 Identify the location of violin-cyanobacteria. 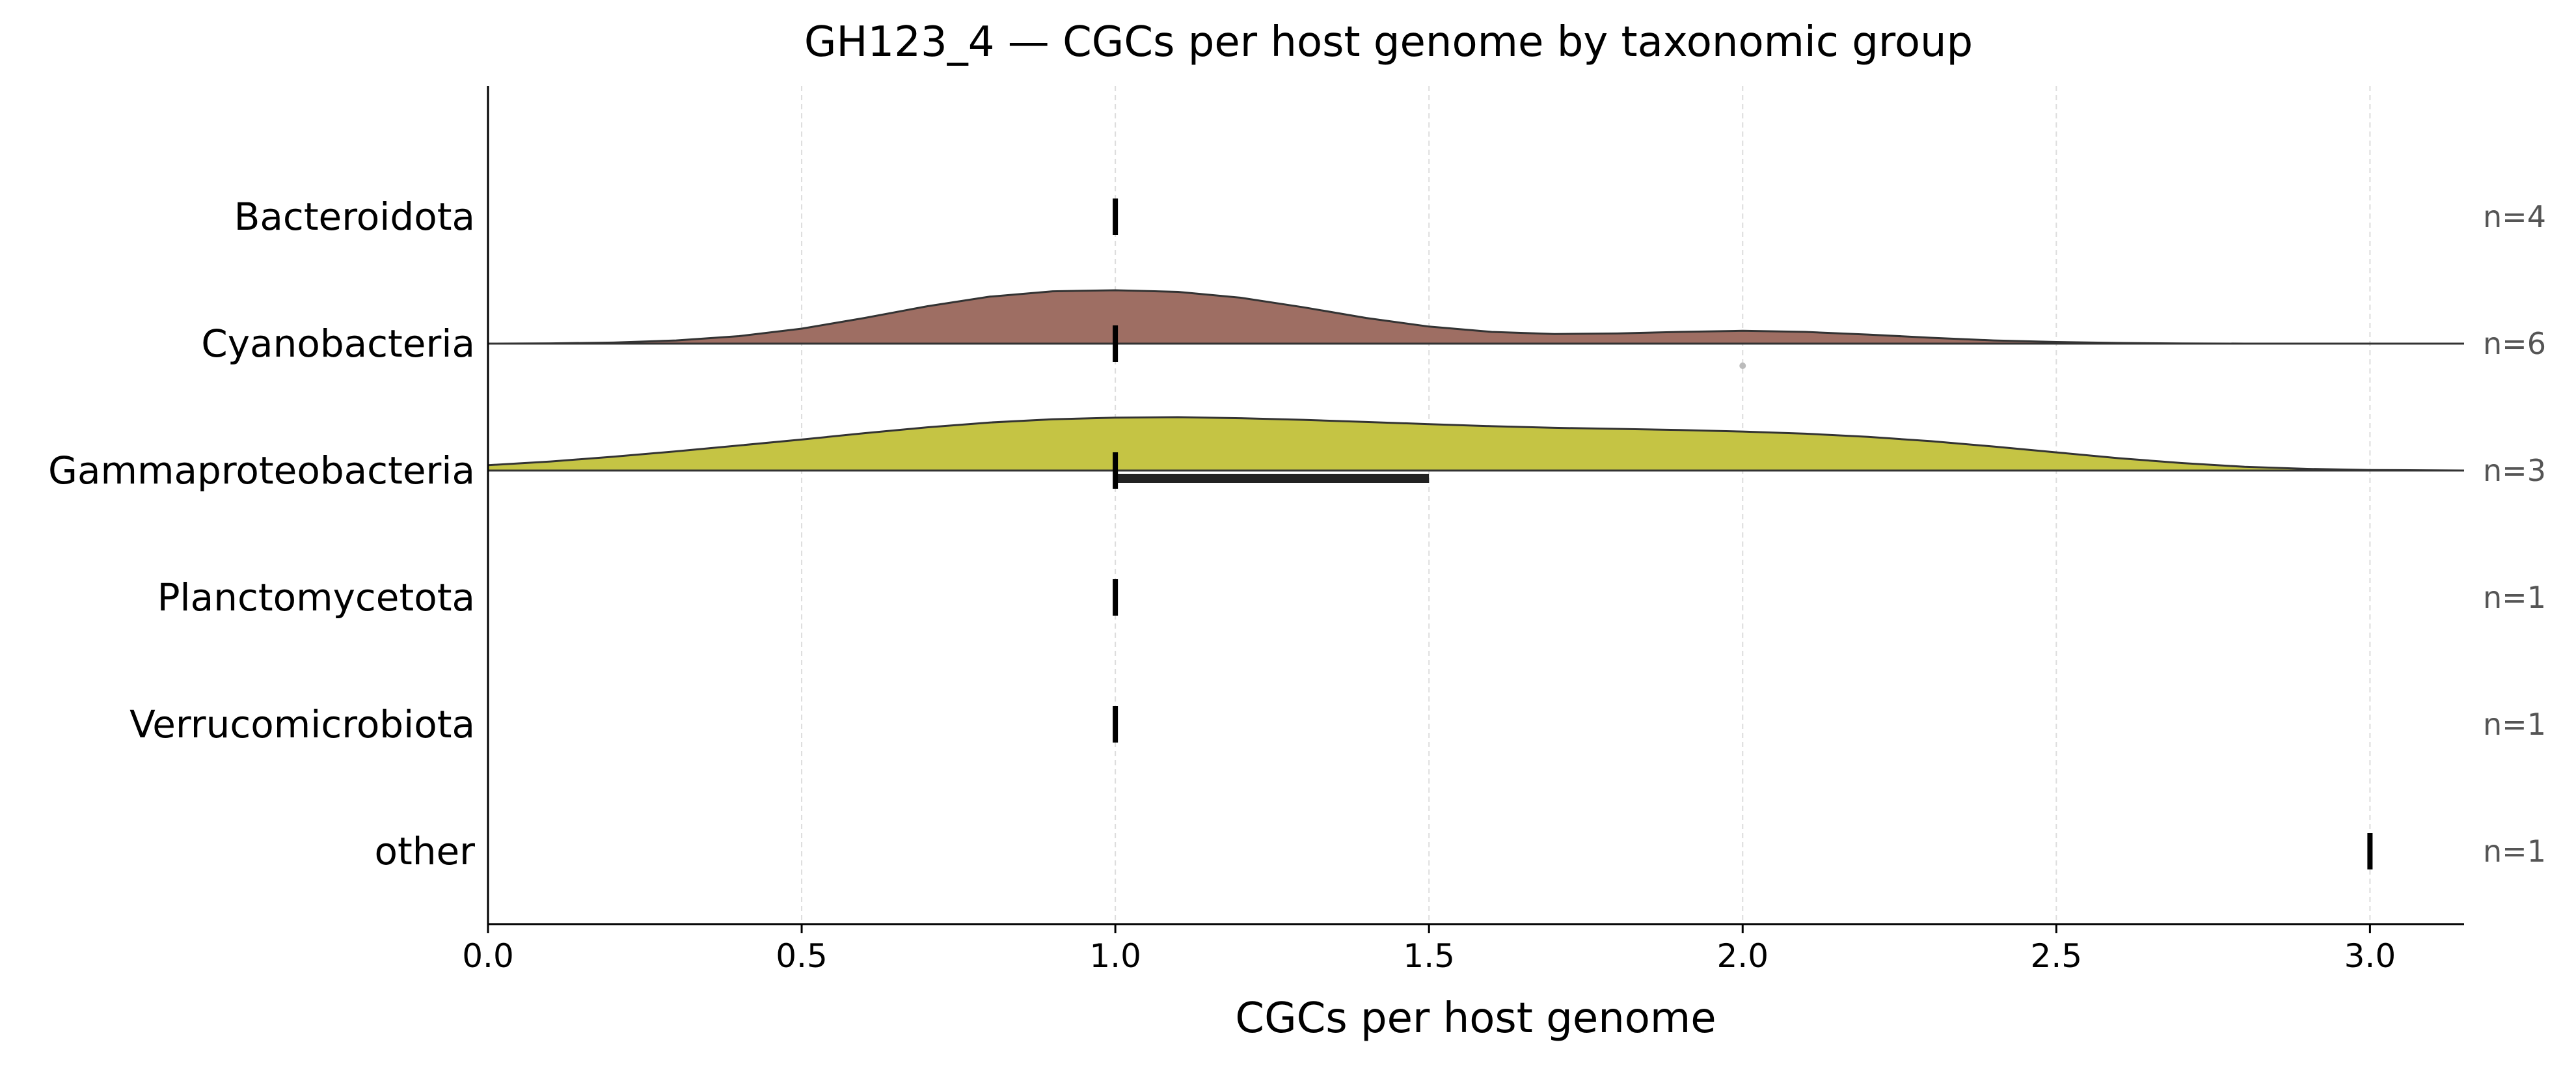
(1475, 317).